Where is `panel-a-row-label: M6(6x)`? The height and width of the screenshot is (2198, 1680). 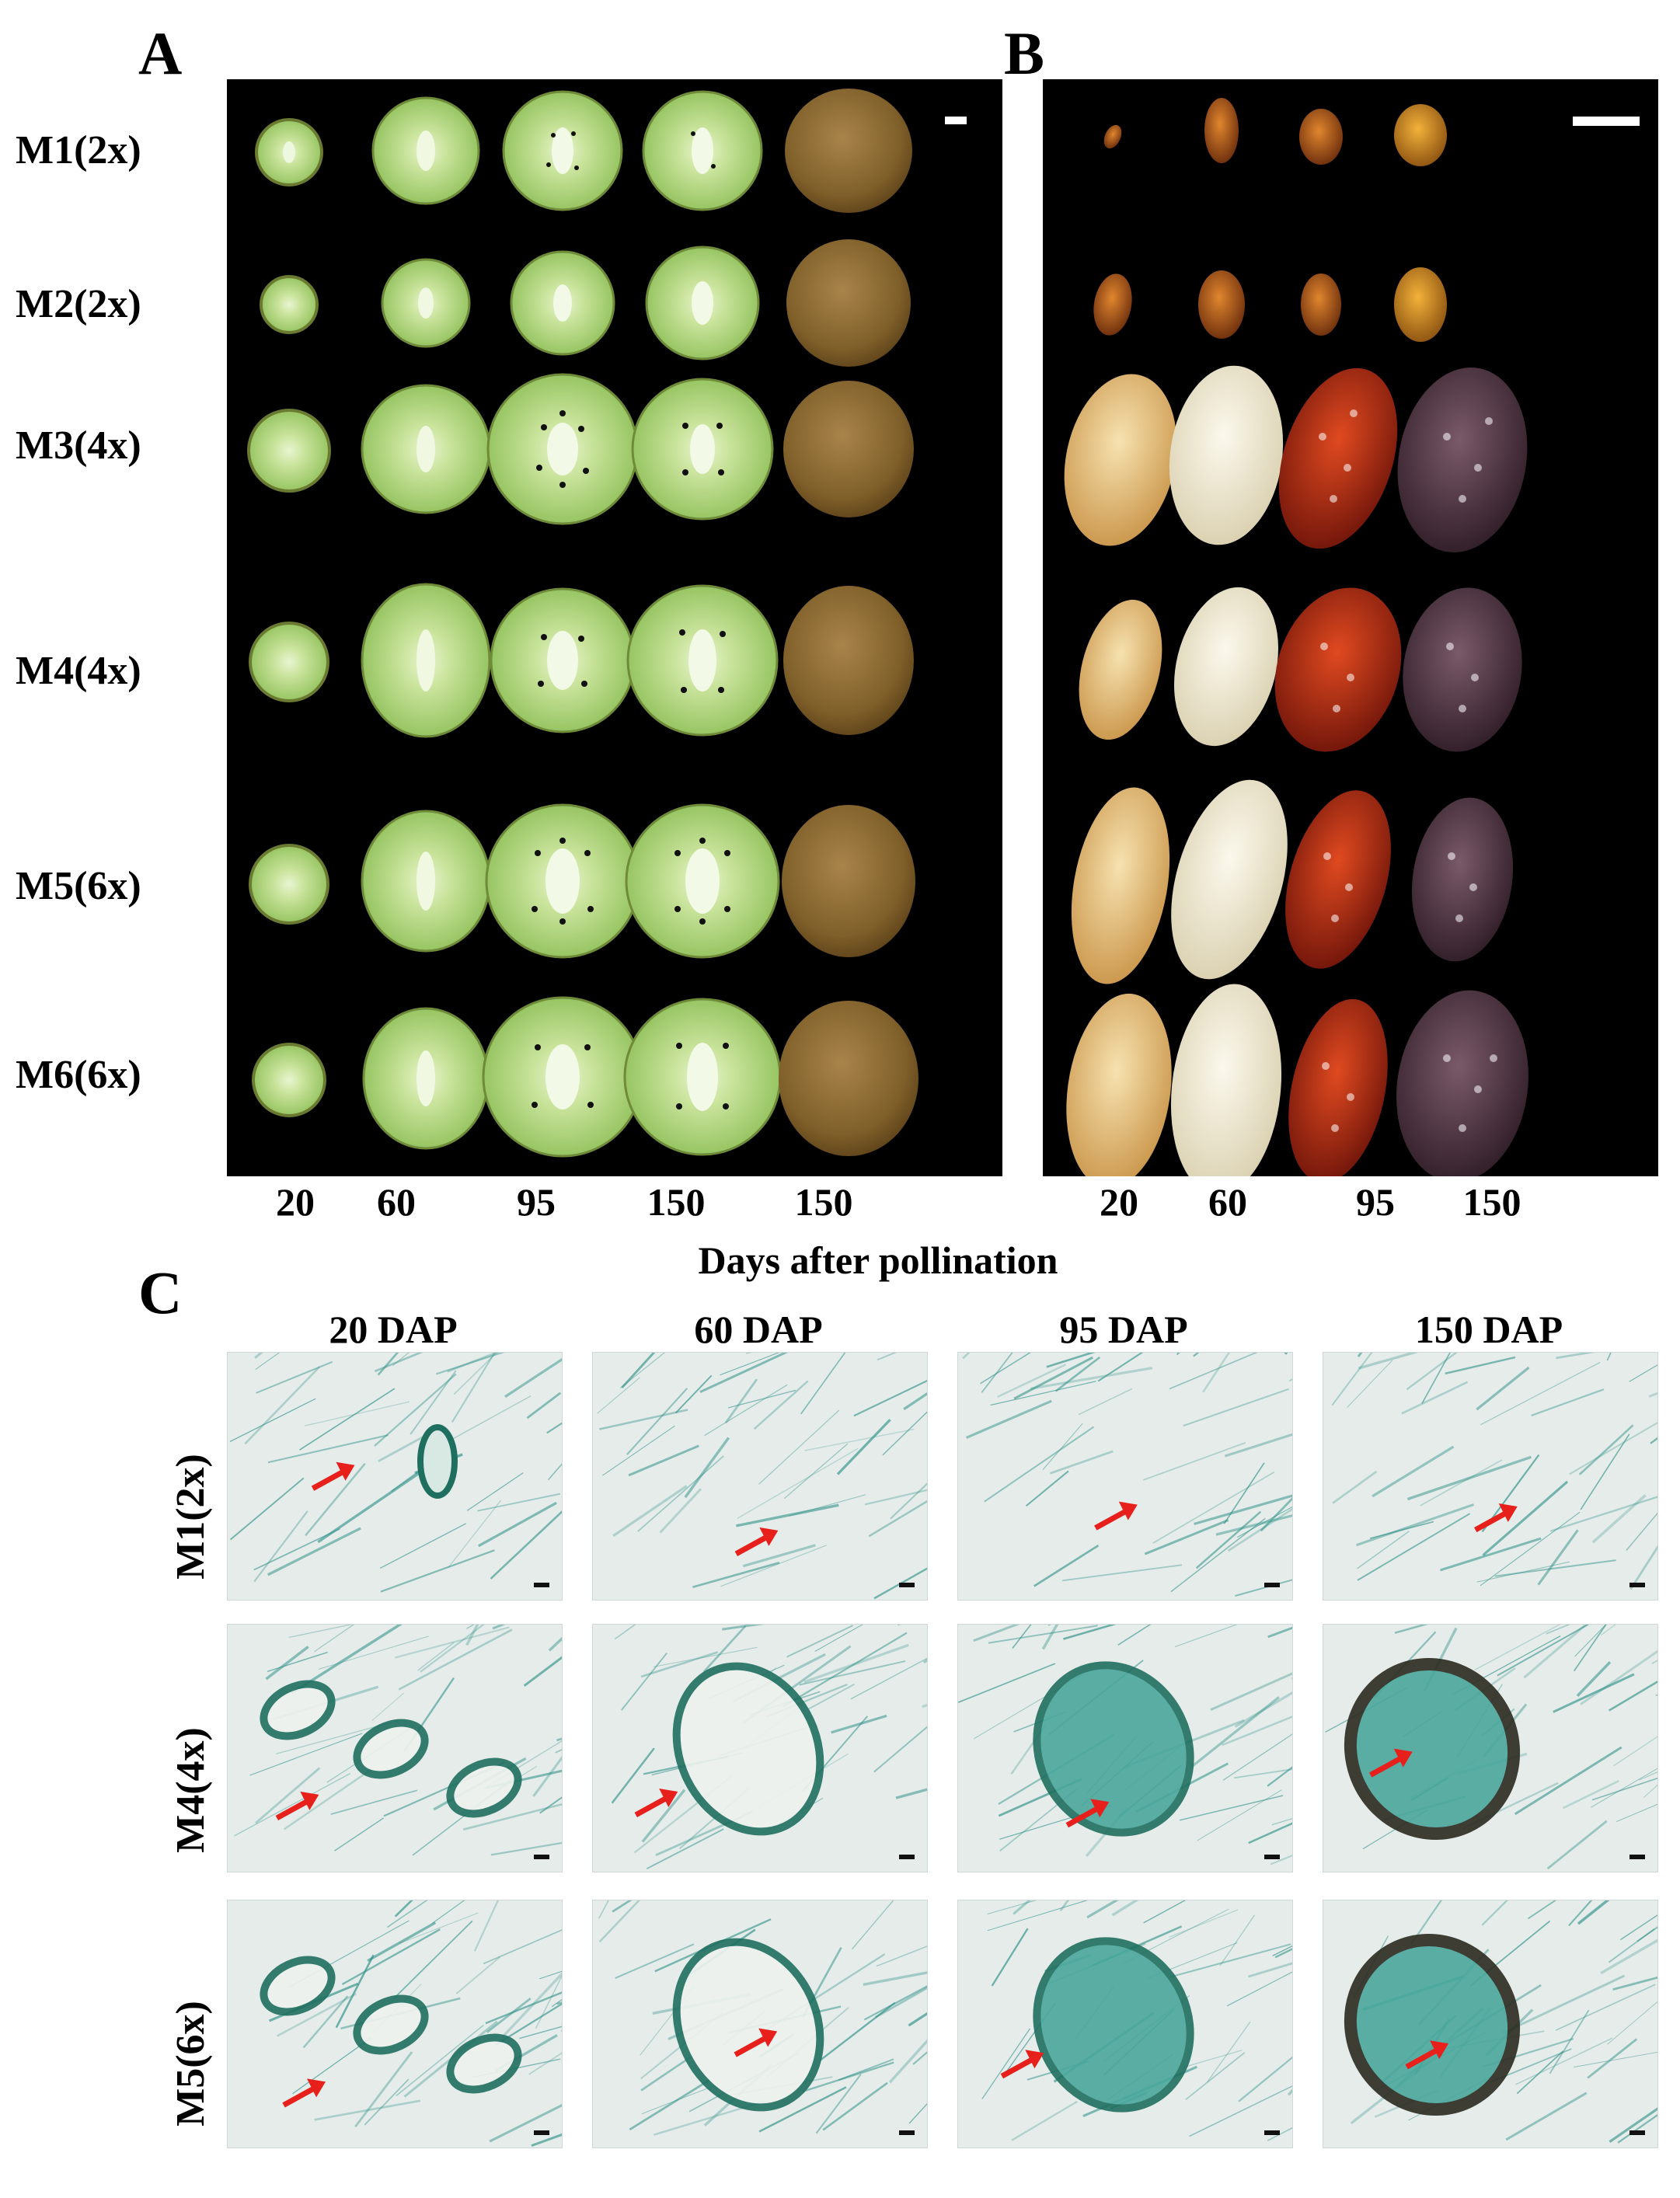
panel-a-row-label: M6(6x) is located at coordinates (78, 1075).